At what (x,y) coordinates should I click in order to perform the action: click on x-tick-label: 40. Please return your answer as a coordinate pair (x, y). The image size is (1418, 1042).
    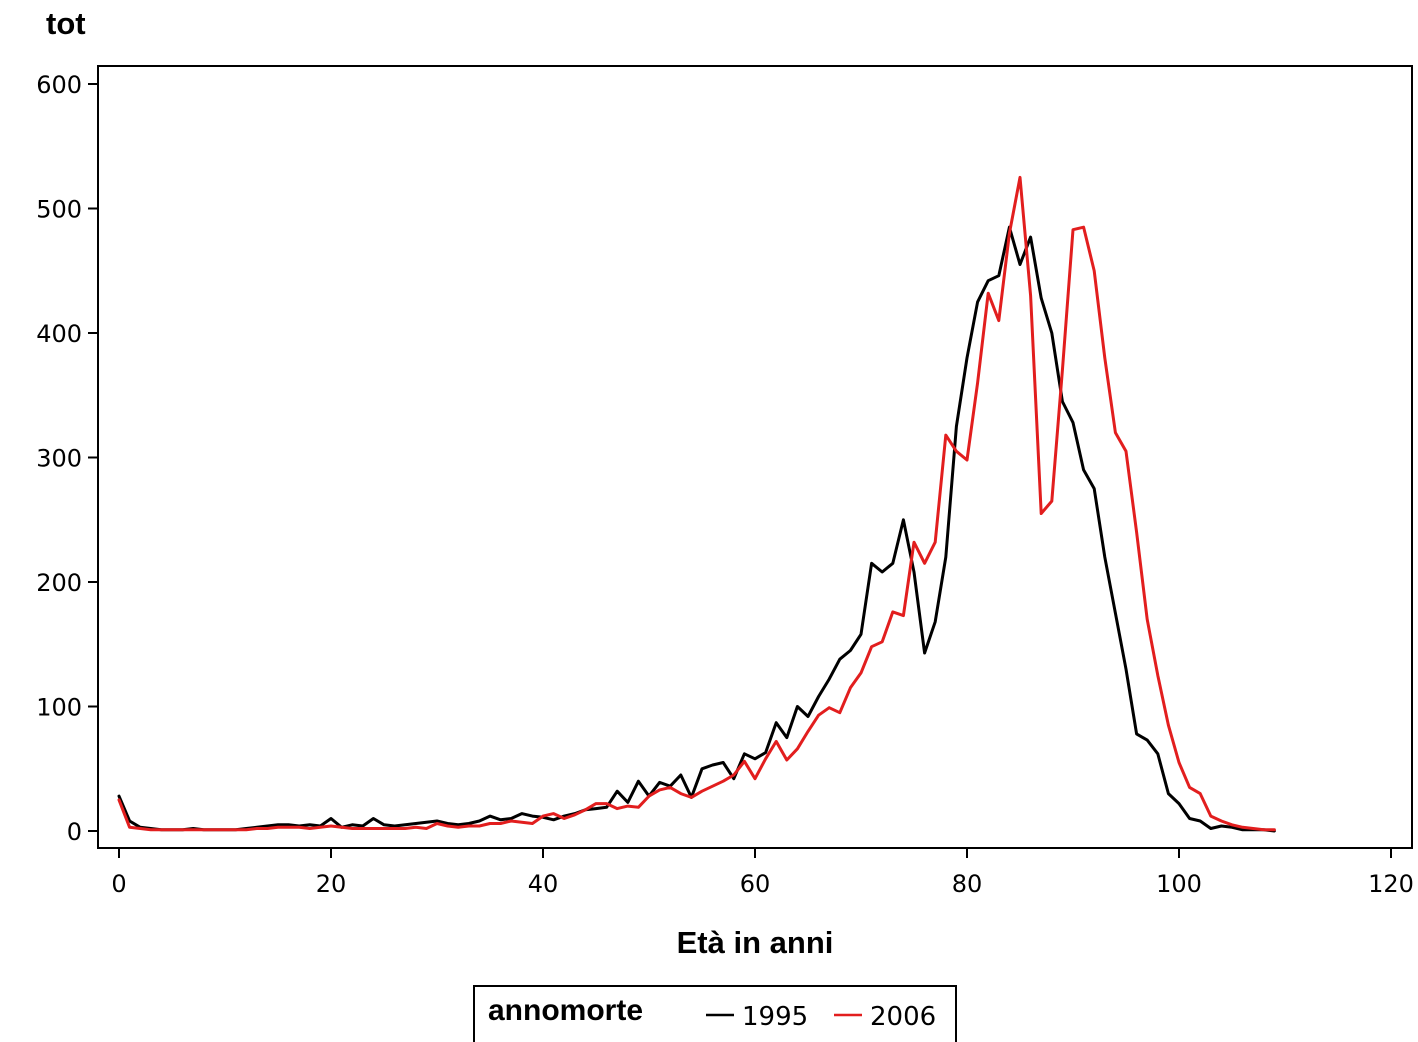
    Looking at the image, I should click on (543, 884).